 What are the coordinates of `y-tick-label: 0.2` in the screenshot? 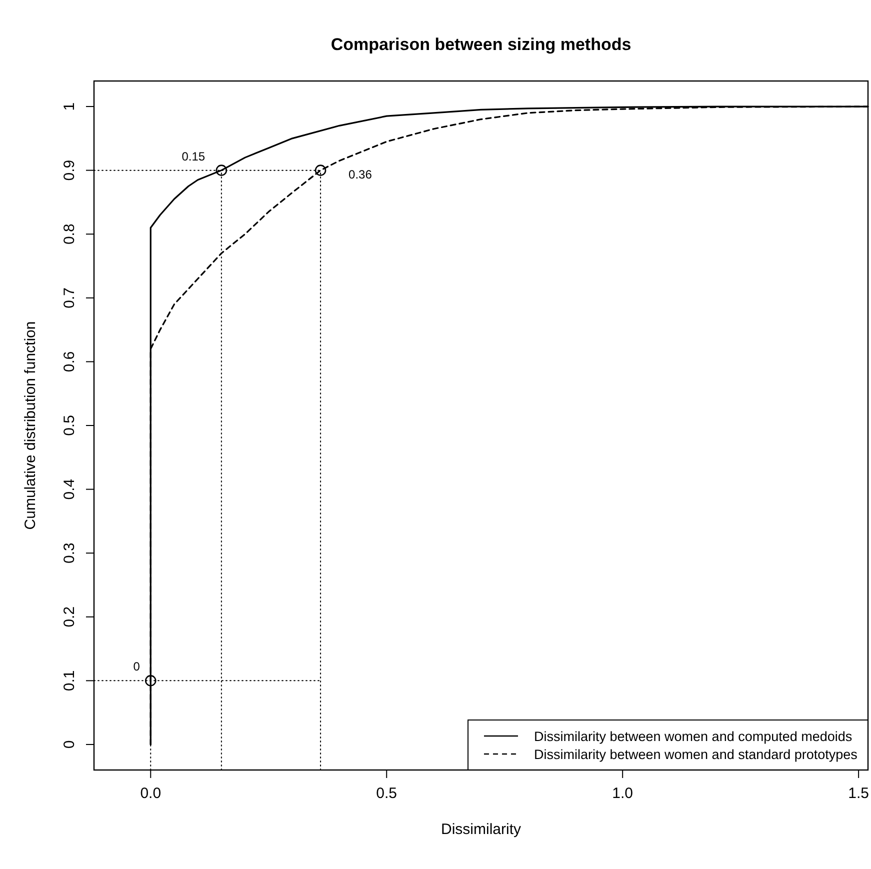 It's located at (69, 617).